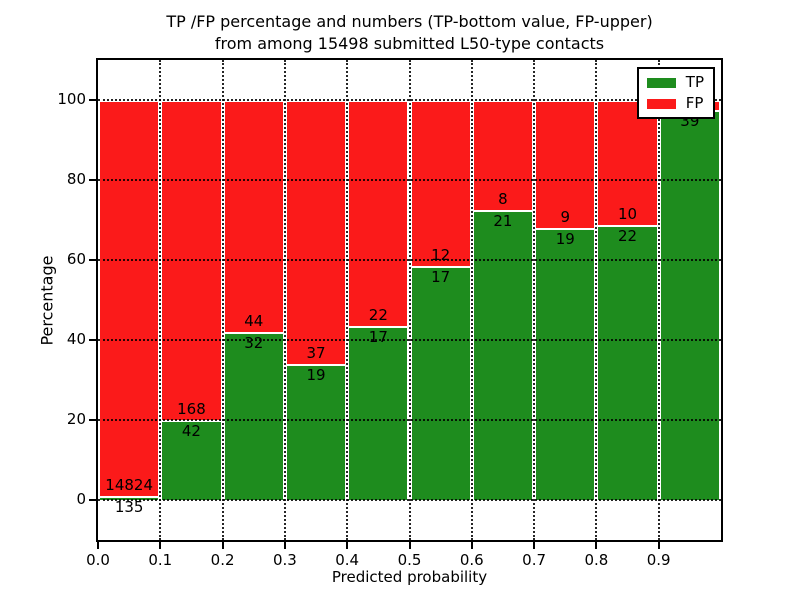 Image resolution: width=800 pixels, height=600 pixels. I want to click on tp-count-label: 21, so click(503, 221).